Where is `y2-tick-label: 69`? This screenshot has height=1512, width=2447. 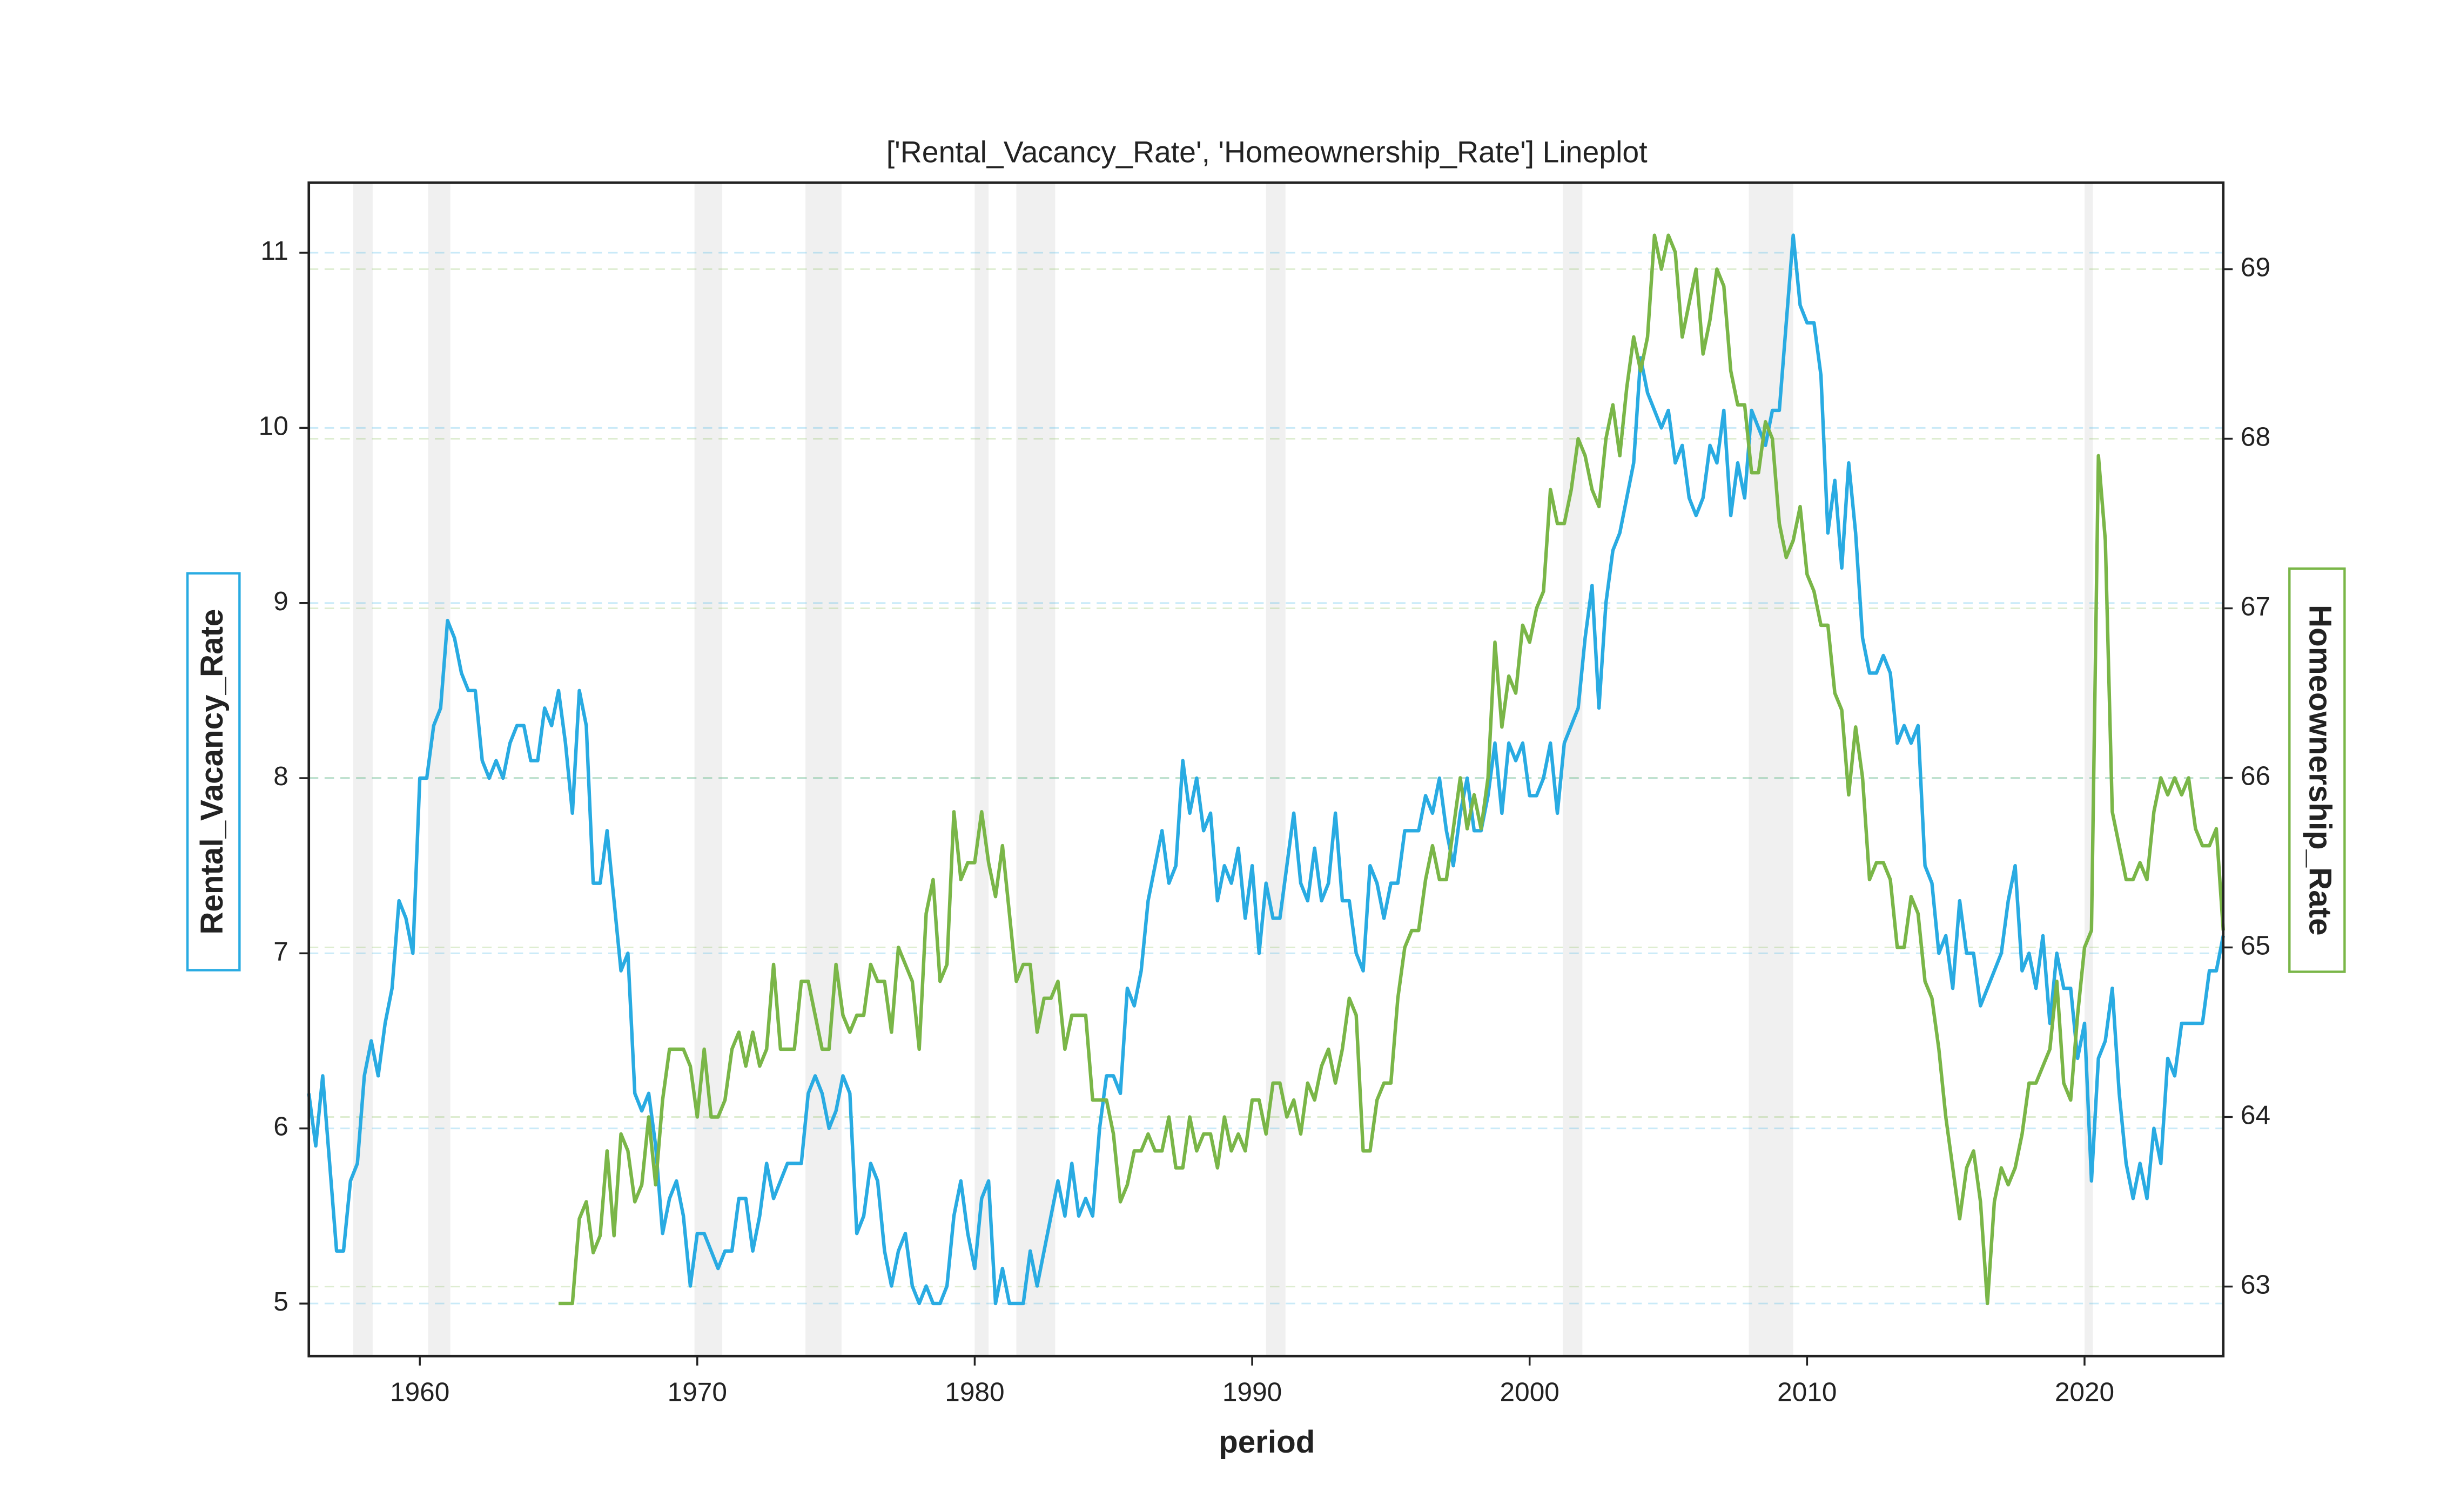
y2-tick-label: 69 is located at coordinates (2255, 267).